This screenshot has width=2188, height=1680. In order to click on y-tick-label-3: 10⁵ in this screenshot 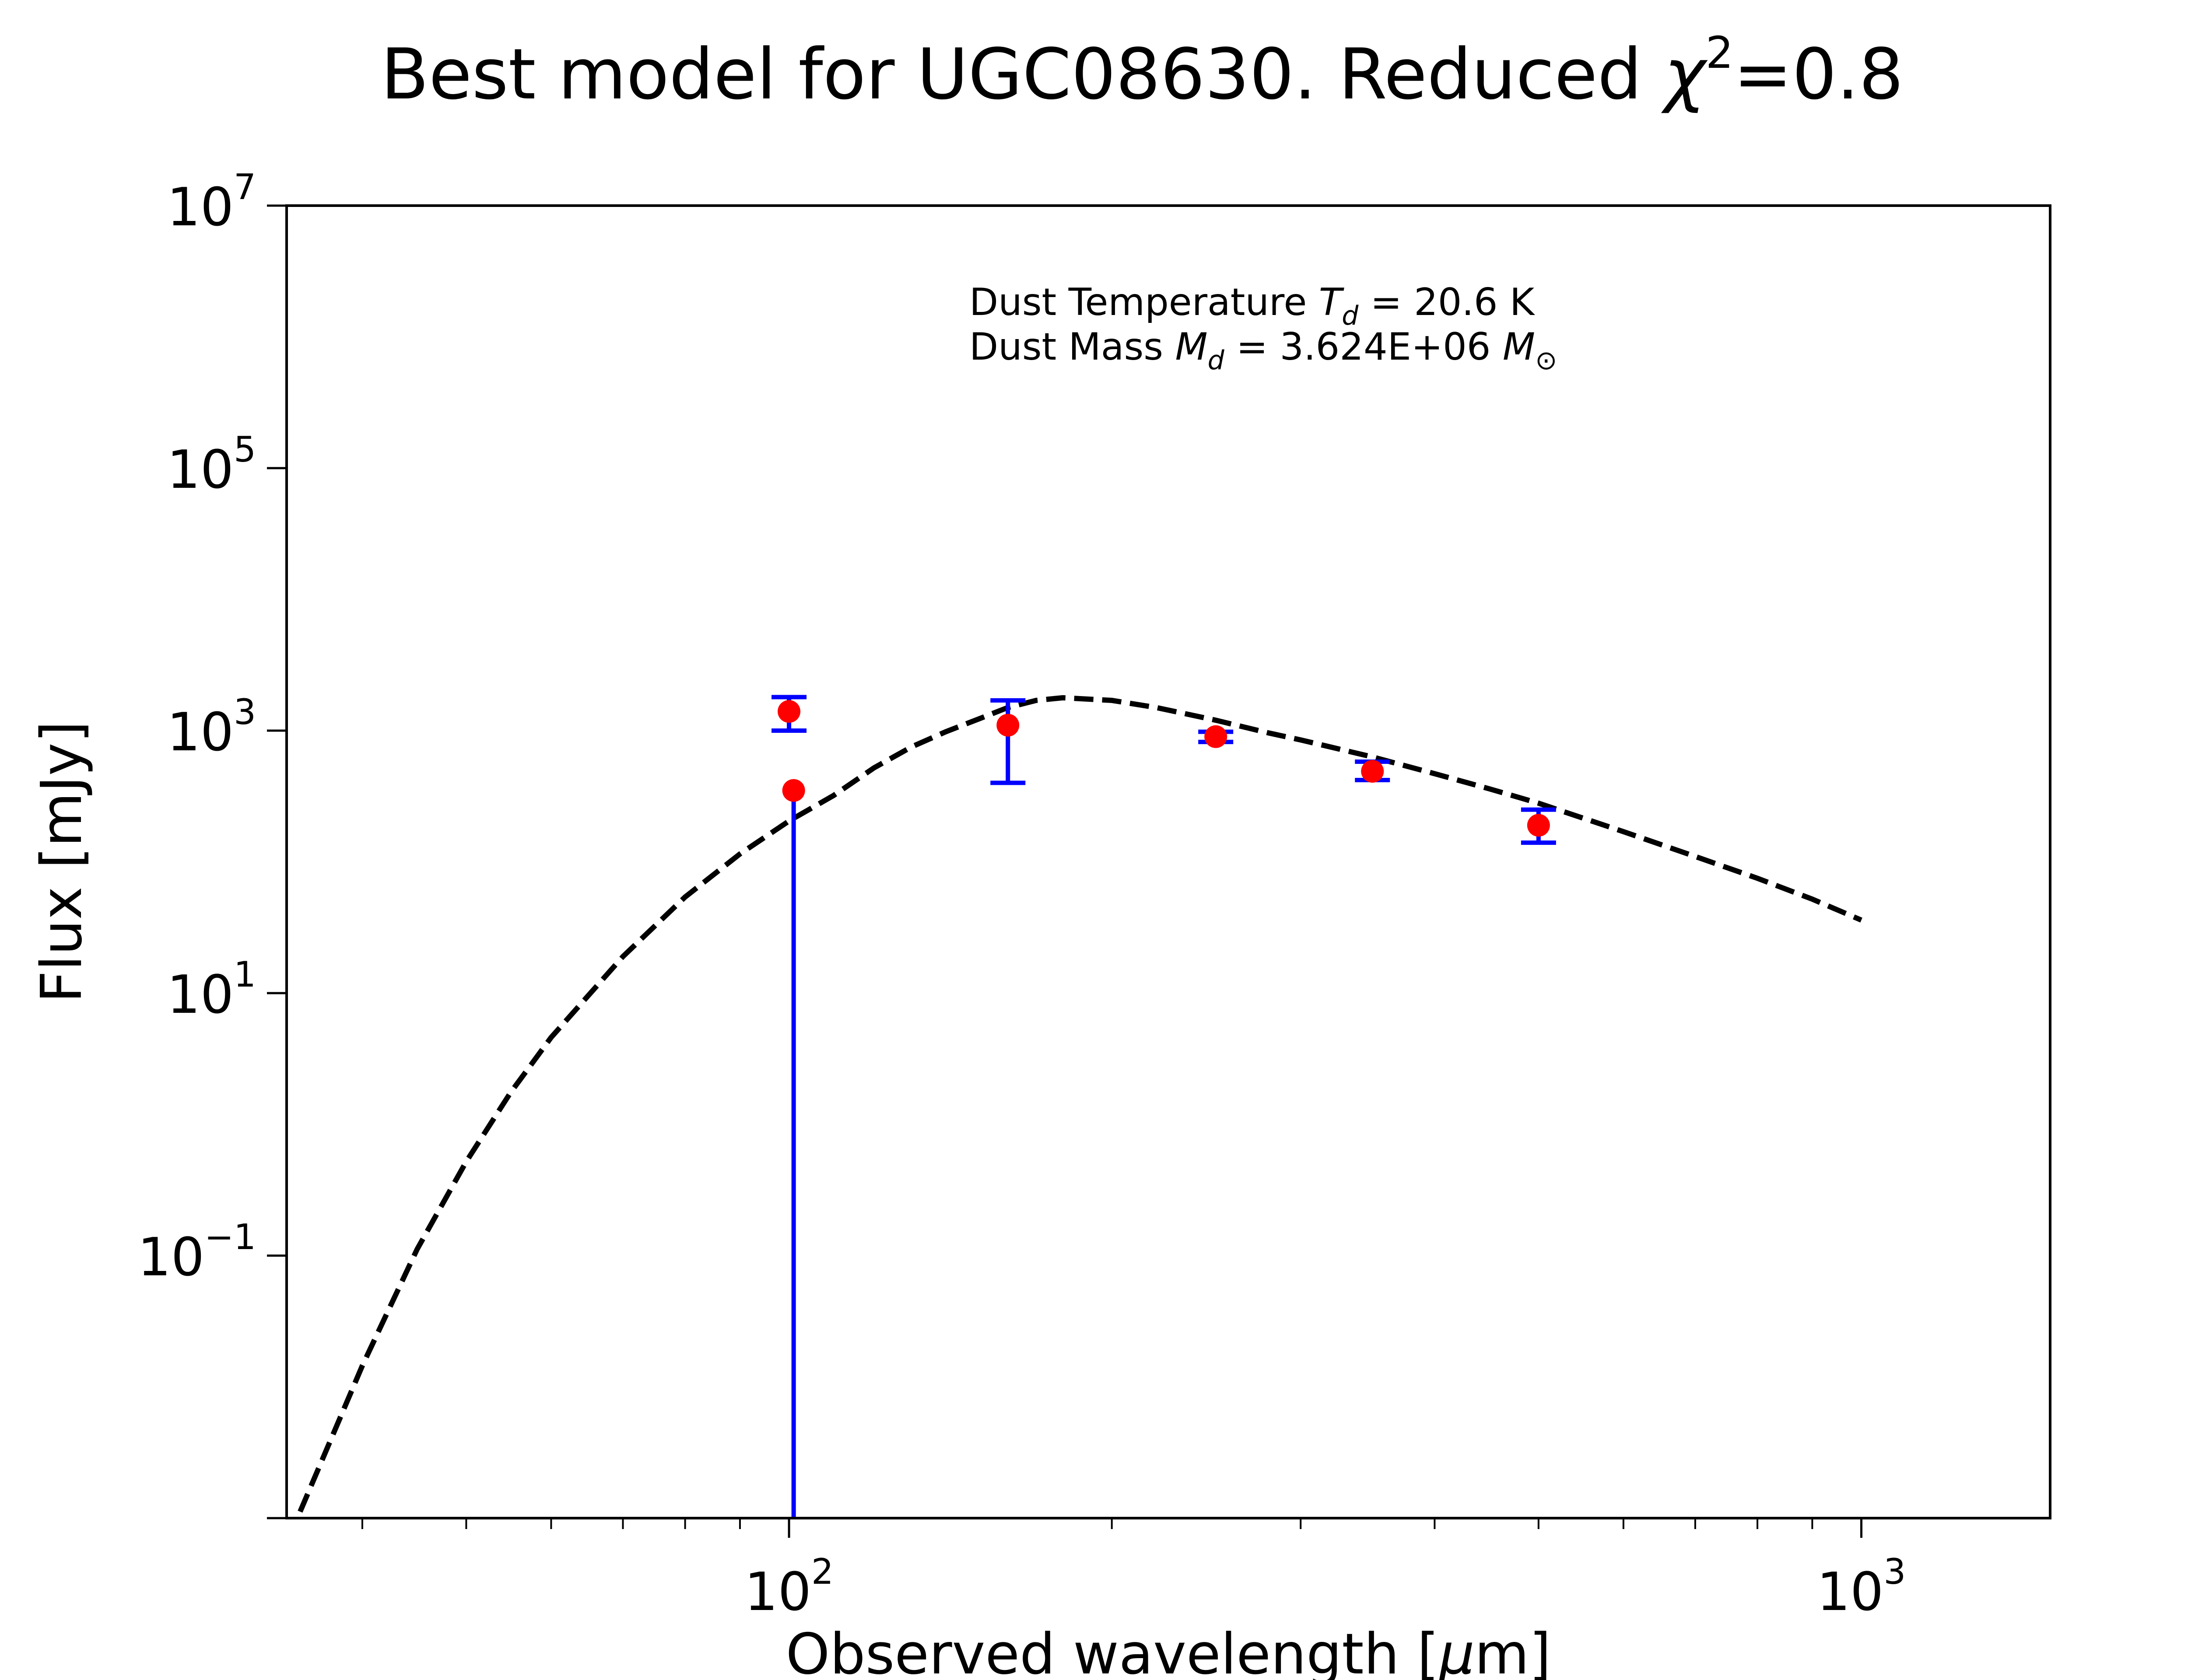, I will do `click(211, 464)`.